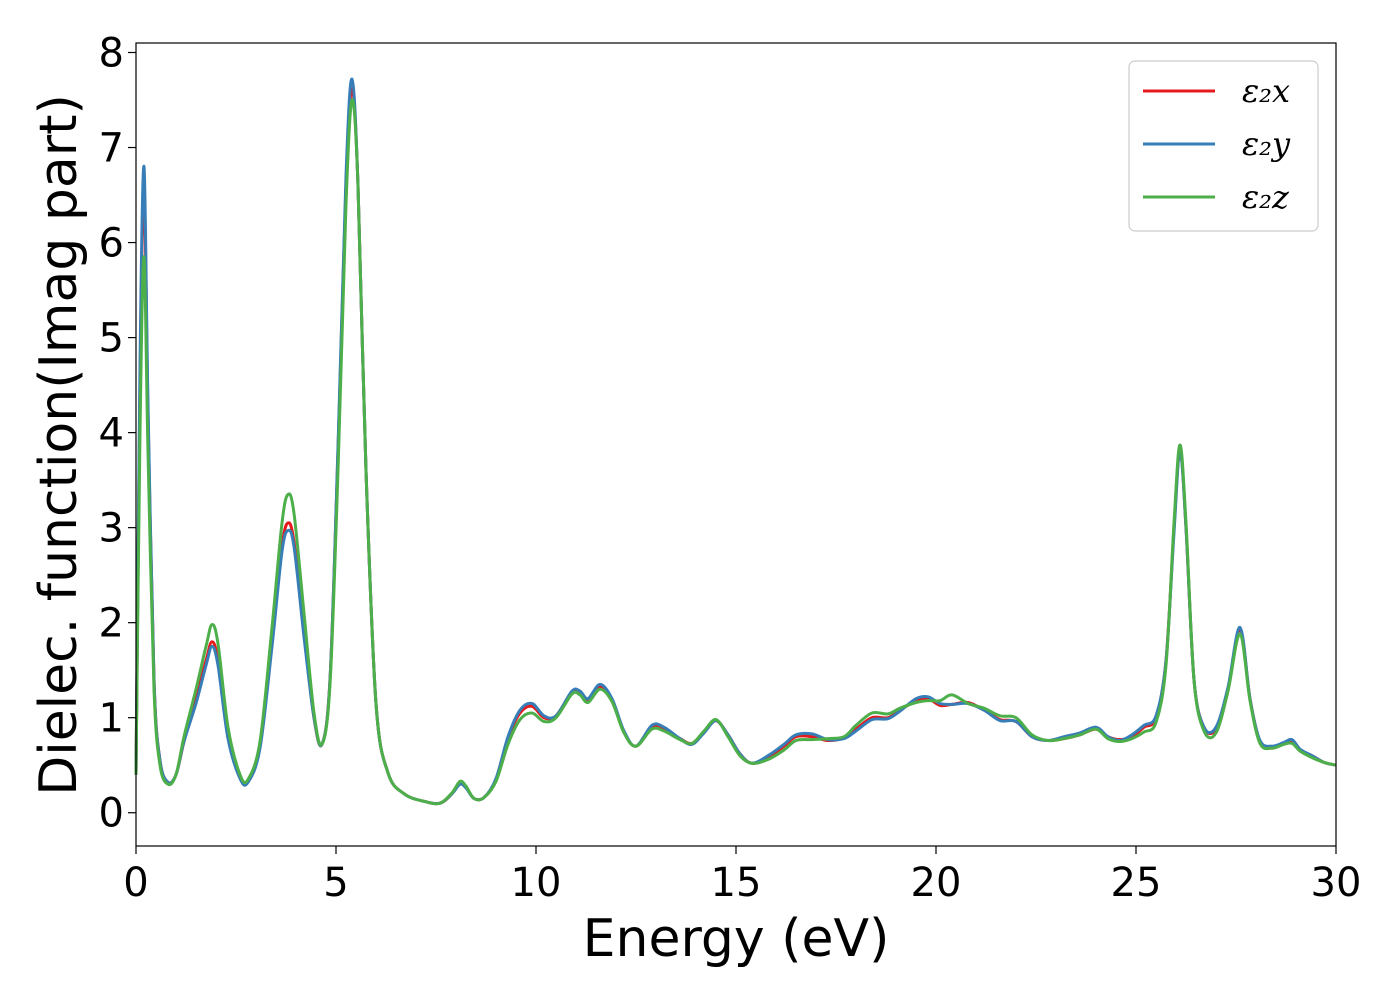 This screenshot has height=1000, width=1400. What do you see at coordinates (335, 883) in the screenshot?
I see `x-tick-label: 5` at bounding box center [335, 883].